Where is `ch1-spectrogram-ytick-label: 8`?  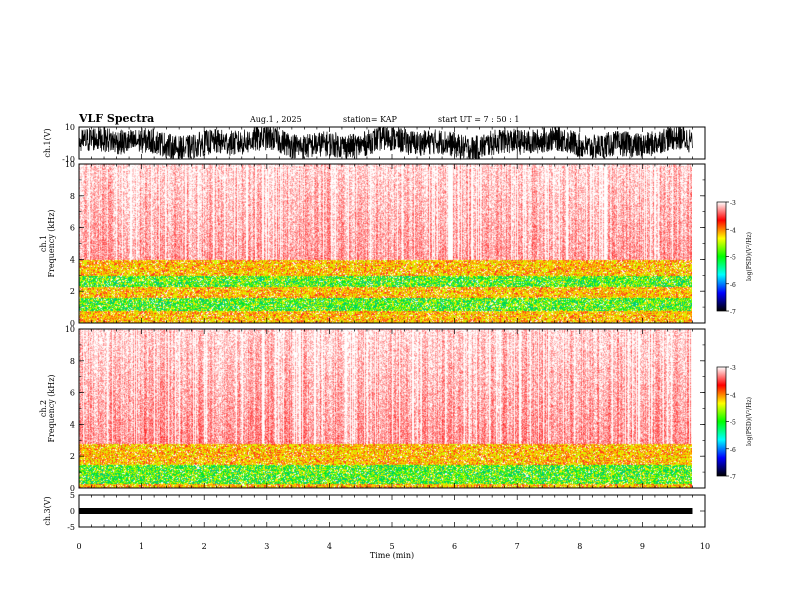 ch1-spectrogram-ytick-label: 8 is located at coordinates (72, 196).